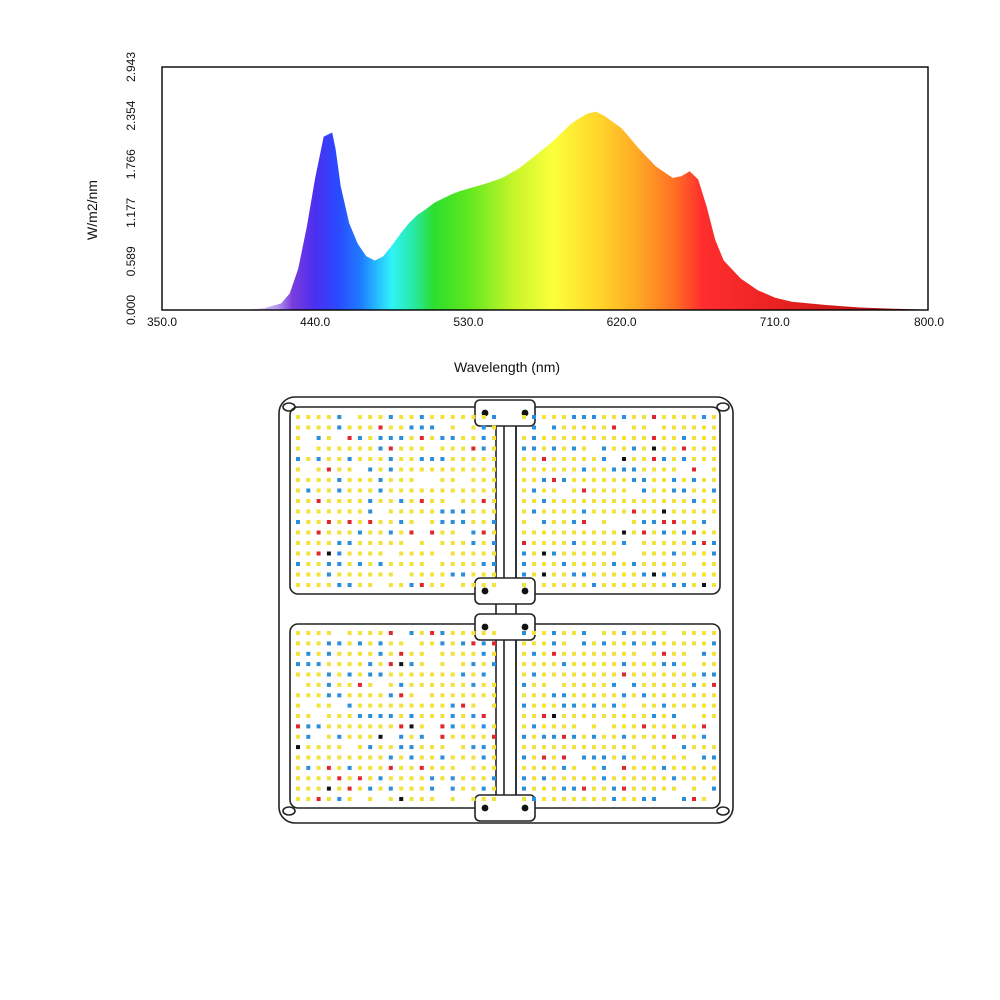 Image resolution: width=1000 pixels, height=1000 pixels. What do you see at coordinates (505, 808) in the screenshot?
I see `mounting-bracket` at bounding box center [505, 808].